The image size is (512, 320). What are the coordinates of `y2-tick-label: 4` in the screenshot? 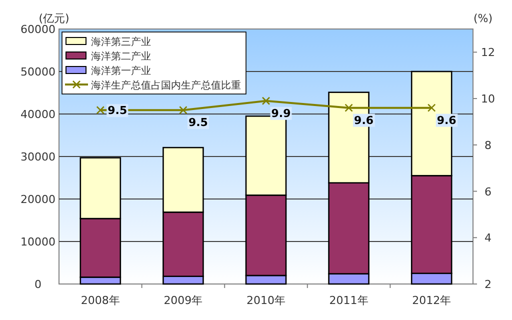 It's located at (488, 238).